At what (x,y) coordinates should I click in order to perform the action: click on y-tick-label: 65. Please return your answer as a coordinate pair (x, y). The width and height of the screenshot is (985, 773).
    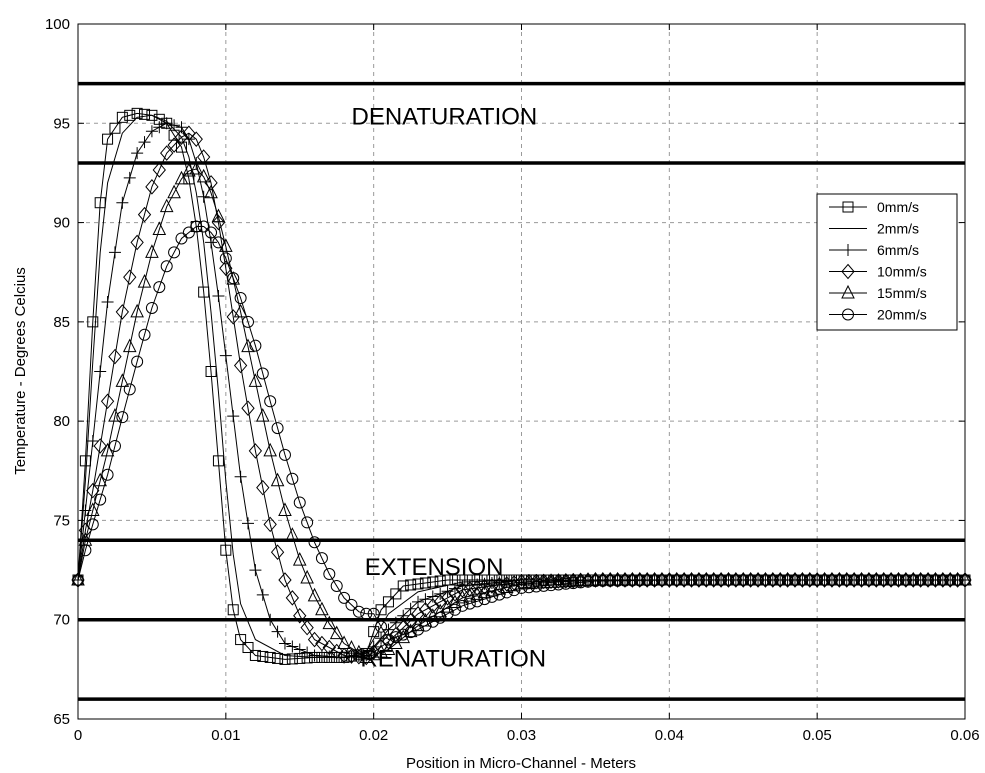
    Looking at the image, I should click on (61, 719).